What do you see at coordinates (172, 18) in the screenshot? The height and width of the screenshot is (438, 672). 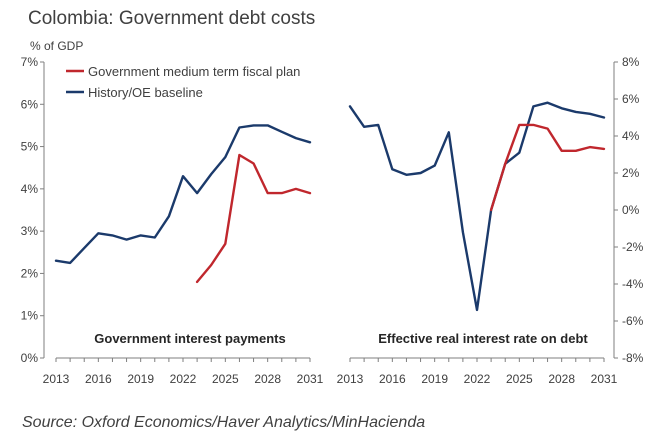 I see `chart-title: Colombia: Government debt costs` at bounding box center [172, 18].